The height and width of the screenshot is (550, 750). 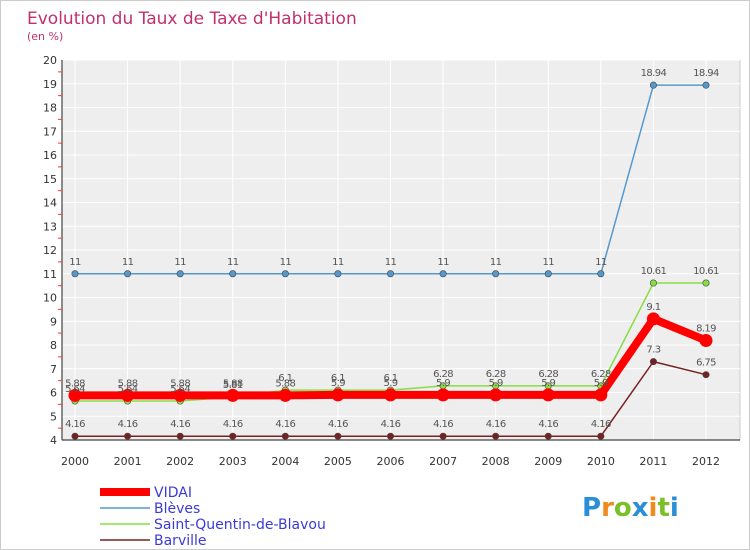 What do you see at coordinates (496, 424) in the screenshot?
I see `data-label-Barville-2008: 4.16` at bounding box center [496, 424].